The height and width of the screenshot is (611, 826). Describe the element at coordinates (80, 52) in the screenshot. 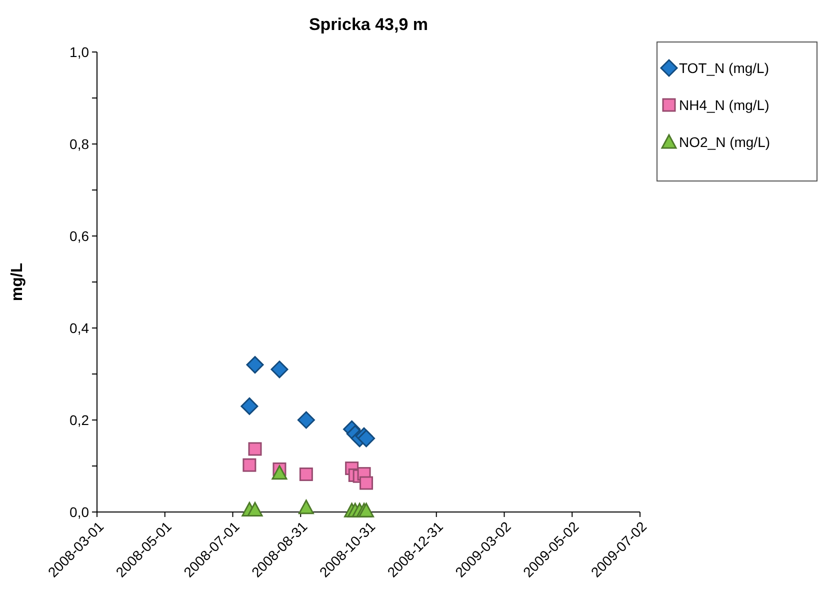

I see `y-tick-label: 1,0` at that location.